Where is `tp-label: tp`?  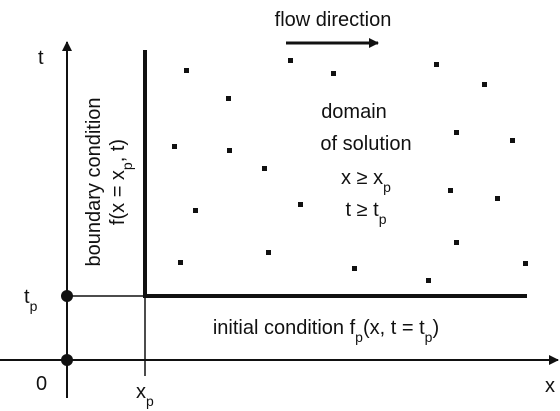 tp-label: tp is located at coordinates (31, 300).